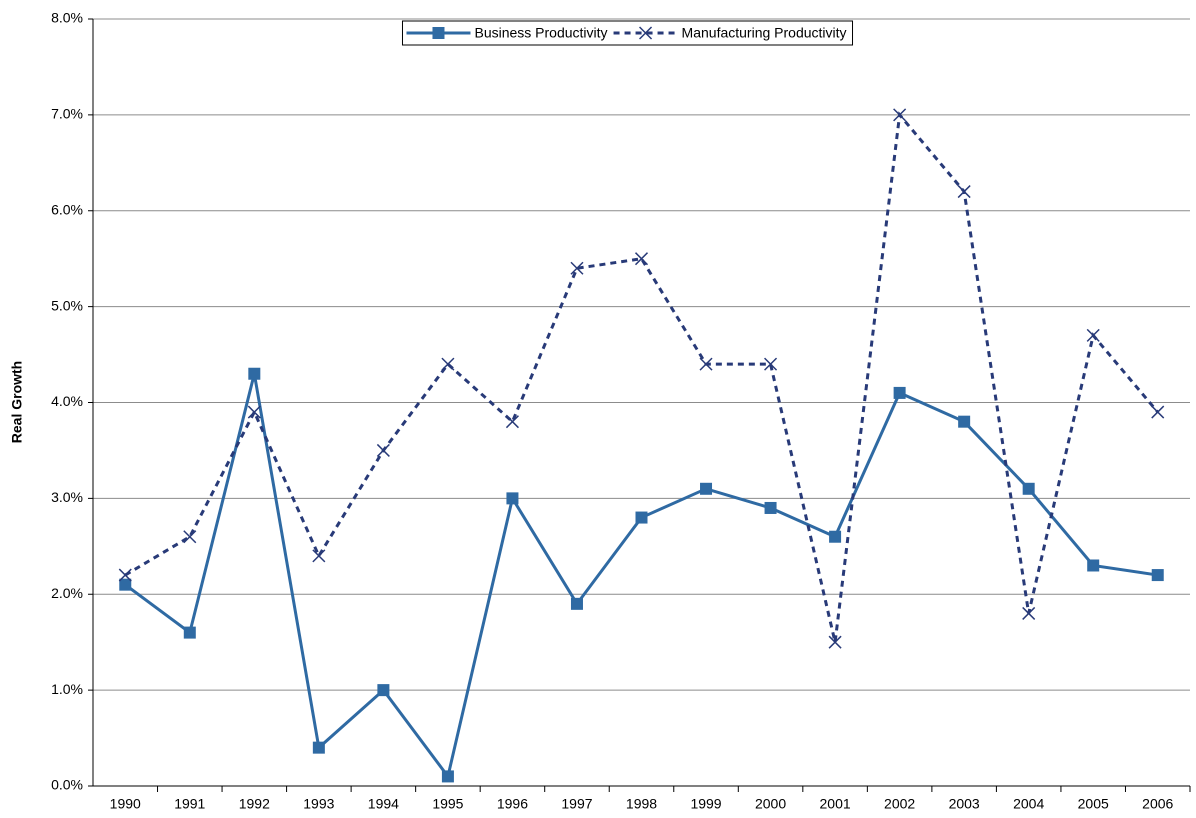 The height and width of the screenshot is (818, 1196). What do you see at coordinates (764, 33) in the screenshot?
I see `legend-label: Manufacturing Productivity` at bounding box center [764, 33].